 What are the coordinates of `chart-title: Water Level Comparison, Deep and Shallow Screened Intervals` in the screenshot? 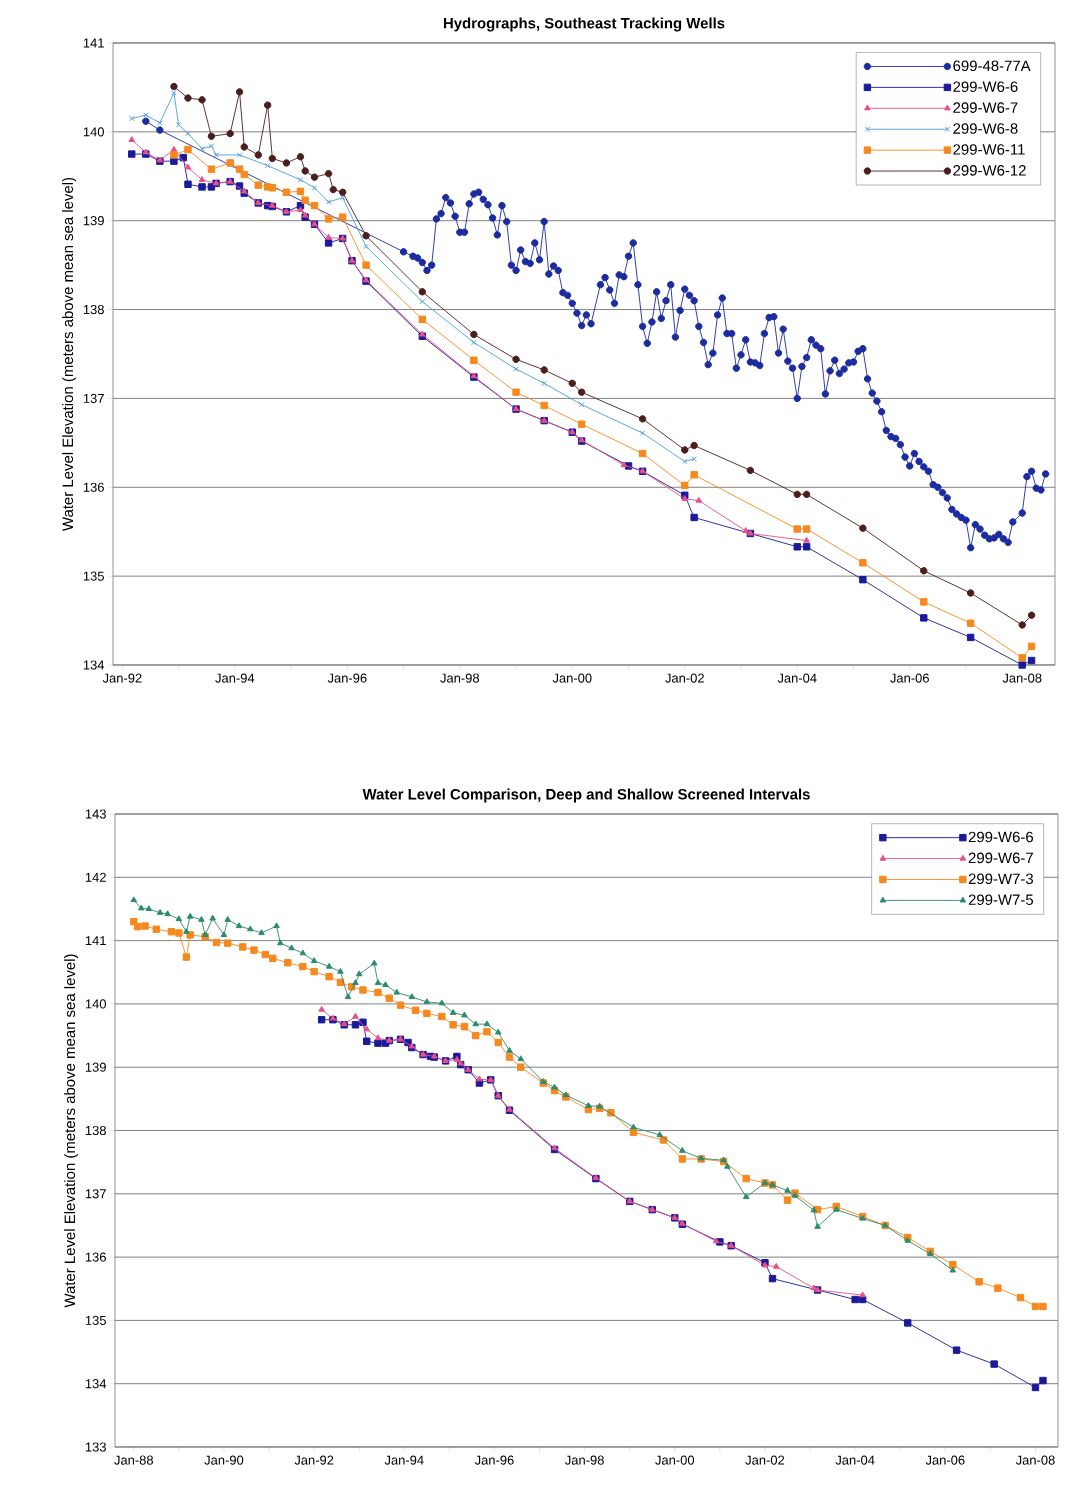 It's located at (586, 795).